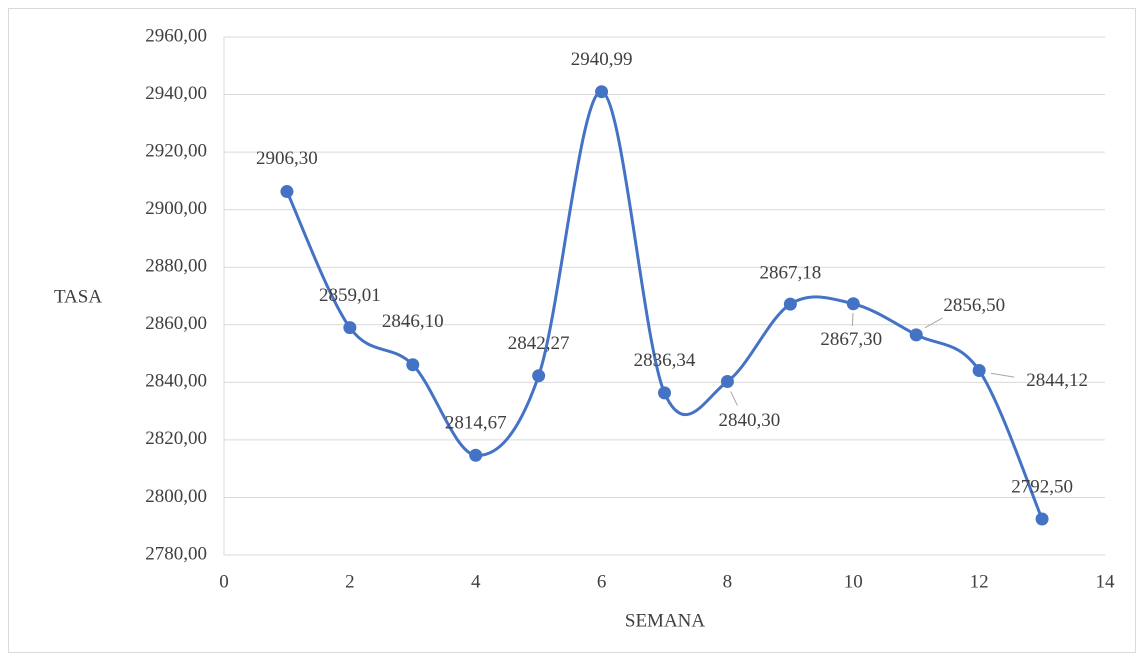 The image size is (1144, 661). What do you see at coordinates (602, 581) in the screenshot?
I see `x-tick-label: 6` at bounding box center [602, 581].